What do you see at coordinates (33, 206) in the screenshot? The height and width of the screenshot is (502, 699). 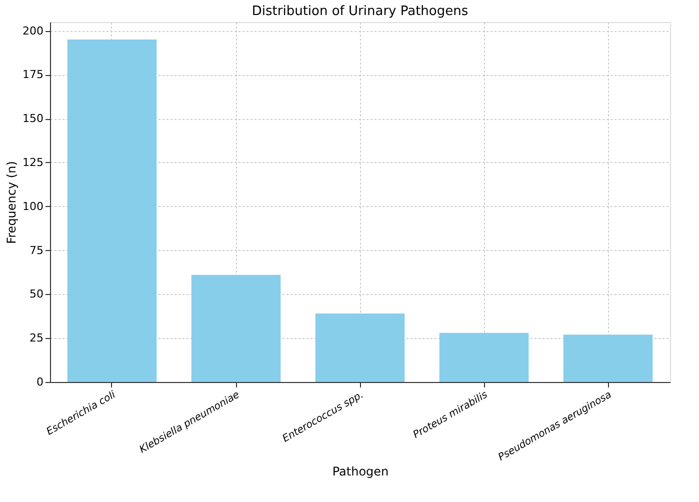 I see `y-tick-label: 100` at bounding box center [33, 206].